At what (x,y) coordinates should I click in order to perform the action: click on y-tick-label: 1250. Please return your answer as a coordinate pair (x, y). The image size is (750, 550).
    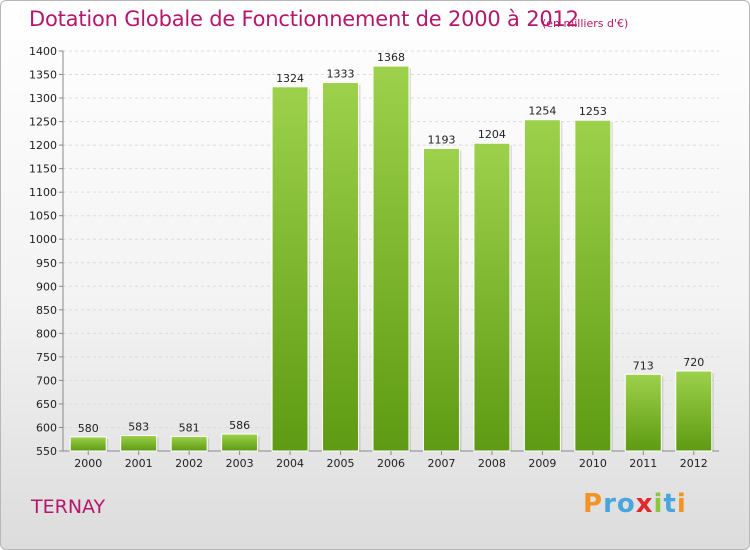
    Looking at the image, I should click on (43, 122).